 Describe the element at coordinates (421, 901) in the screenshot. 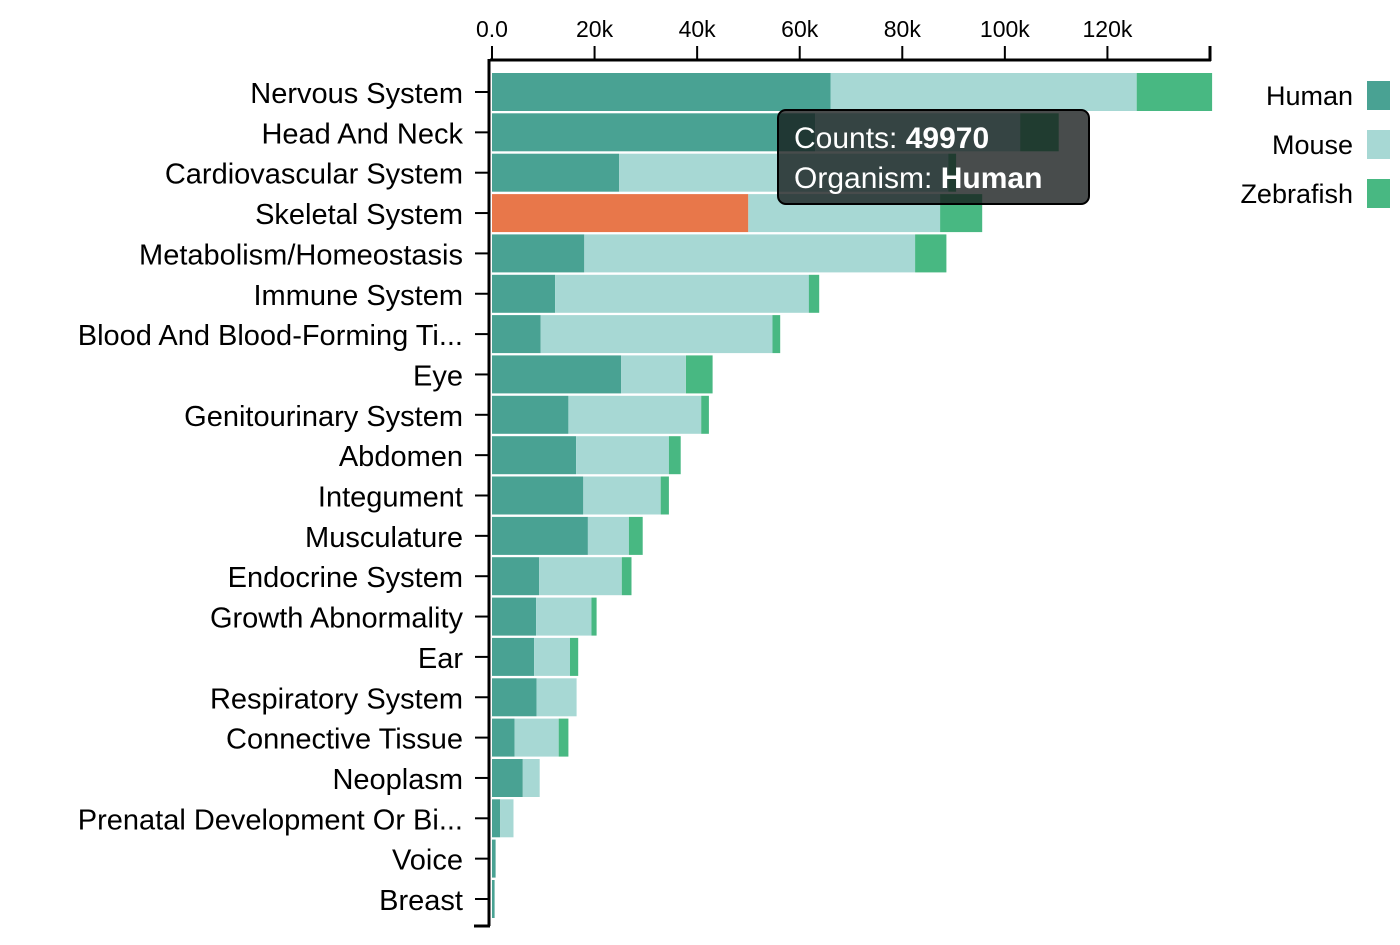

I see `y-tick-label-breast: Breast` at that location.